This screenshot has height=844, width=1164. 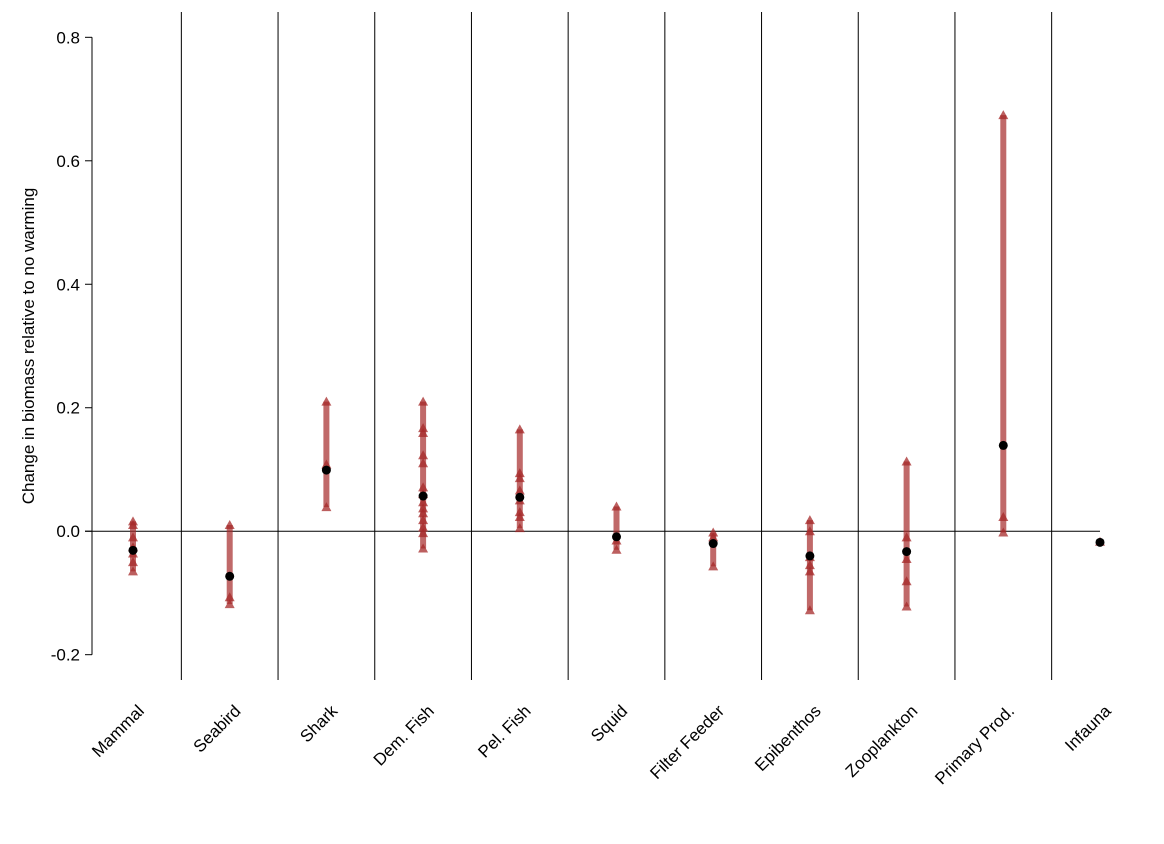 What do you see at coordinates (118, 731) in the screenshot?
I see `x-tick-label: Mammal` at bounding box center [118, 731].